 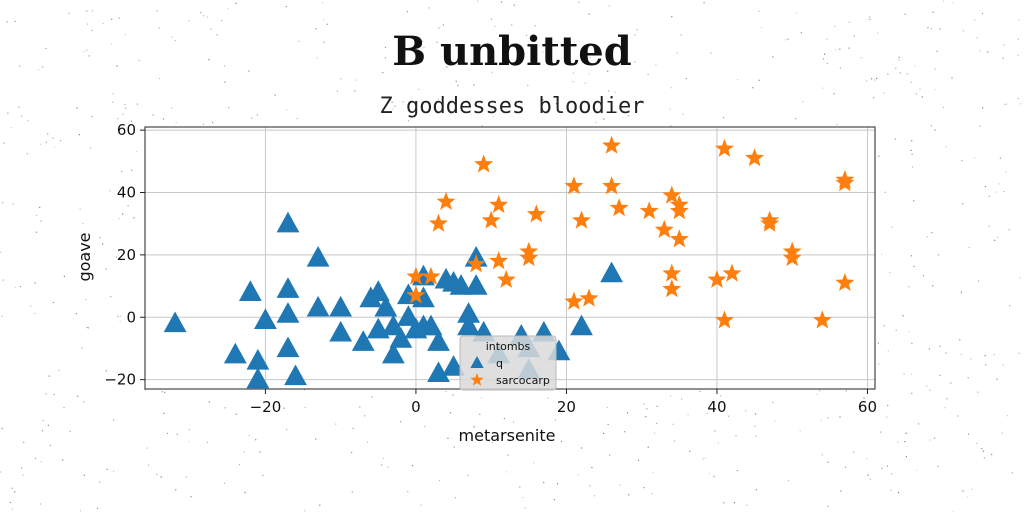 What do you see at coordinates (512, 51) in the screenshot?
I see `figure-title: B unbitted` at bounding box center [512, 51].